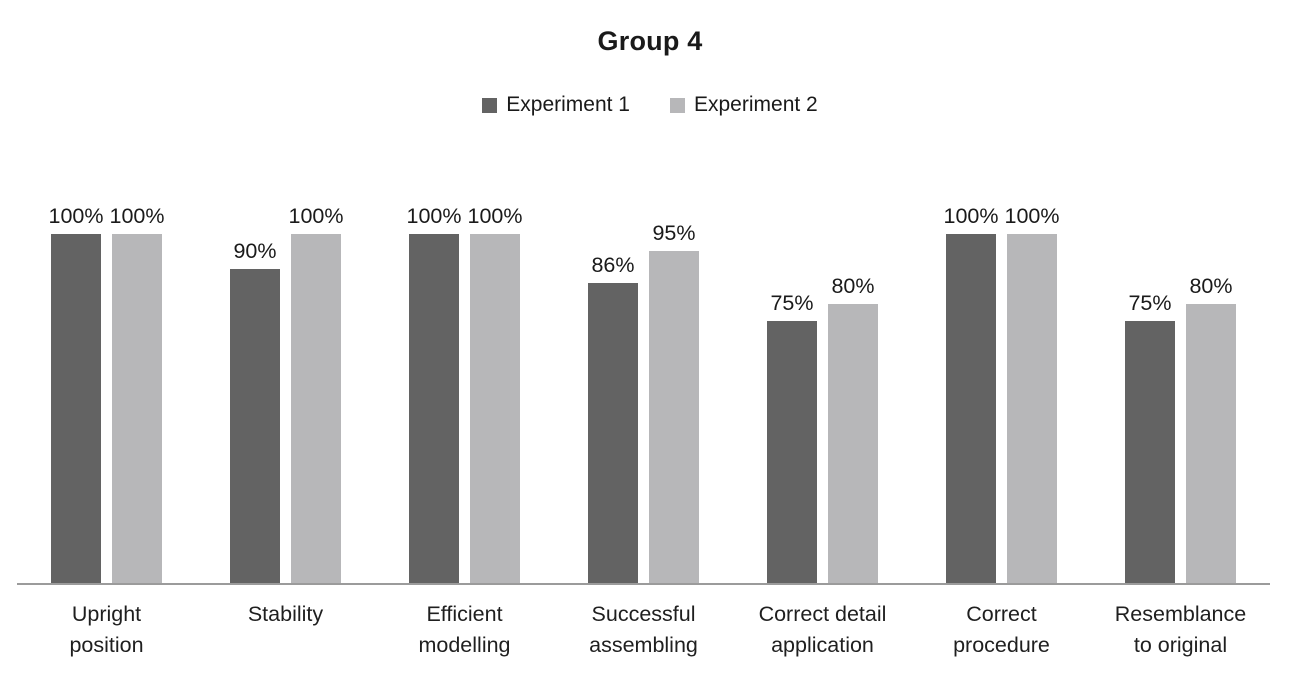 This screenshot has width=1300, height=694. I want to click on category-label: Stability, so click(285, 614).